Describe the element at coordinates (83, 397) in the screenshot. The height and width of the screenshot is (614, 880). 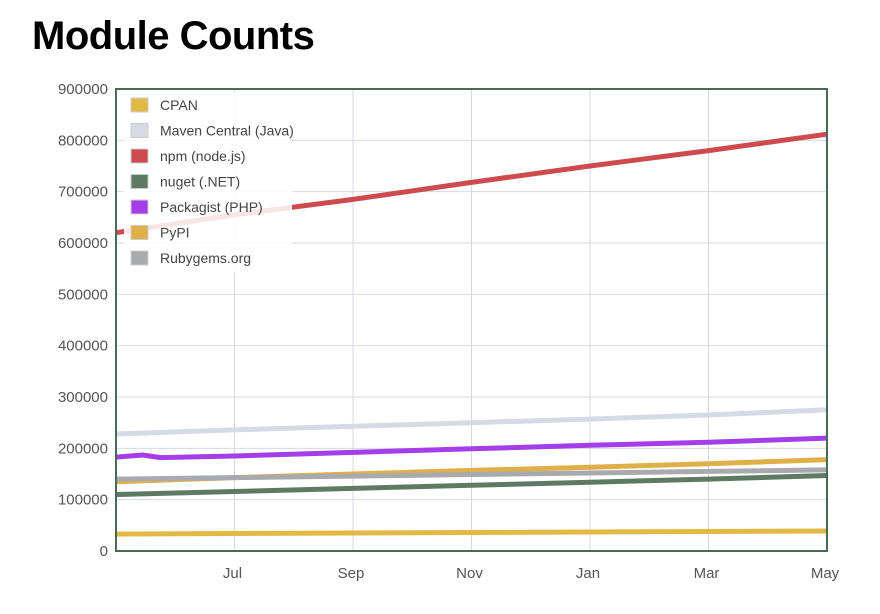
I see `y-tick-label: 300000` at that location.